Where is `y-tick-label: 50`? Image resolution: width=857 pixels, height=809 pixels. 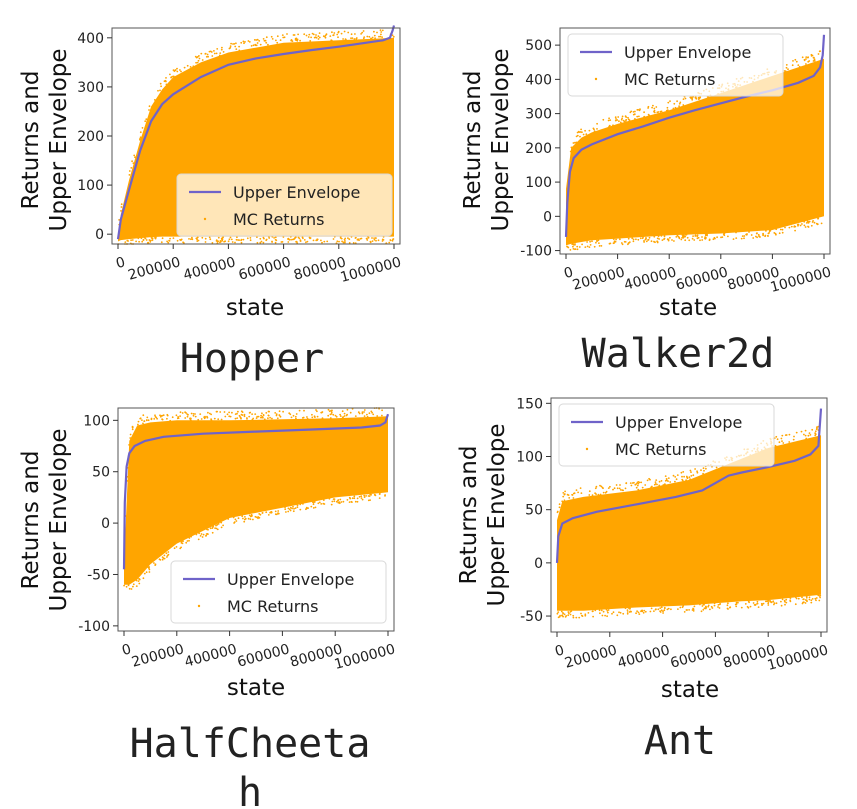 y-tick-label: 50 is located at coordinates (534, 511).